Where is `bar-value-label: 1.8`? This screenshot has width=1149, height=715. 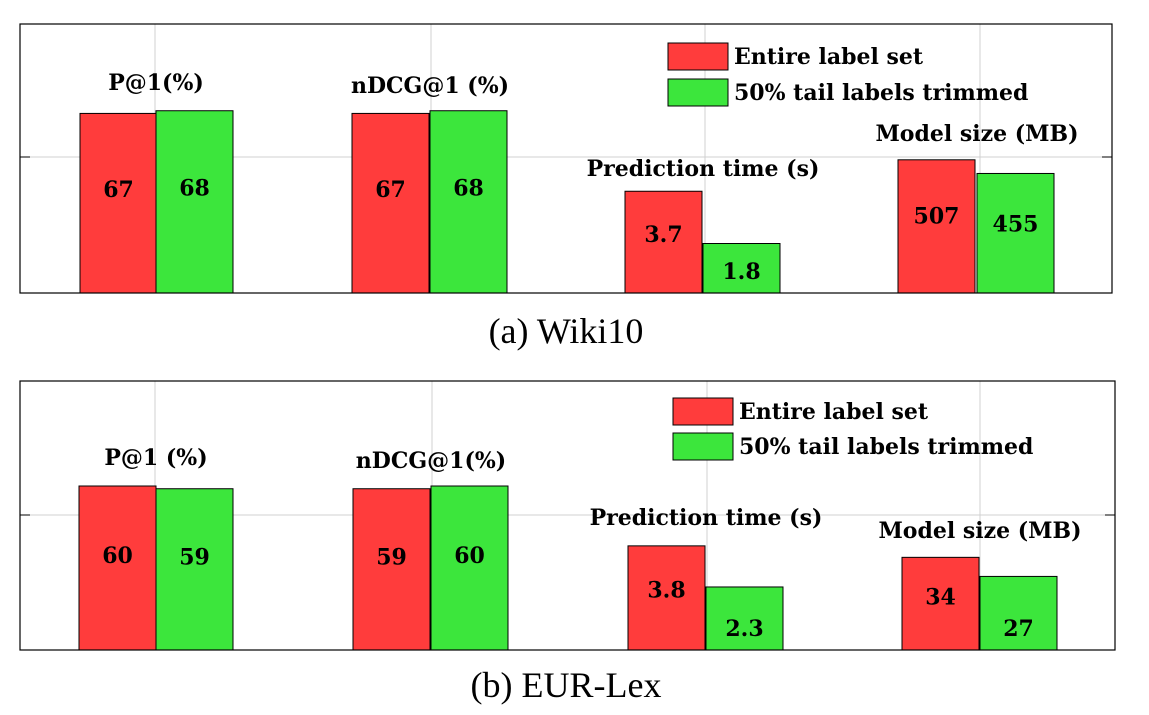 bar-value-label: 1.8 is located at coordinates (741, 272).